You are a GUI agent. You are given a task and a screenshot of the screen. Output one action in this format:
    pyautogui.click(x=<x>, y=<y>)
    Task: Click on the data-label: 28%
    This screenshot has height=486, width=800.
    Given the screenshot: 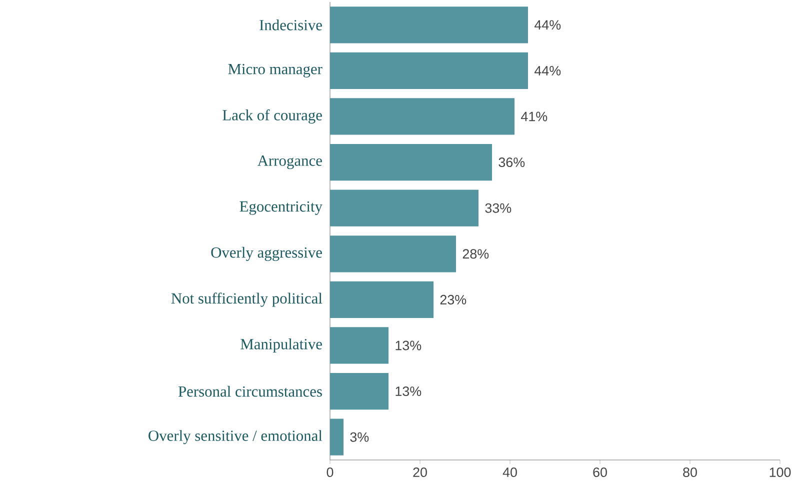 What is the action you would take?
    pyautogui.click(x=475, y=254)
    